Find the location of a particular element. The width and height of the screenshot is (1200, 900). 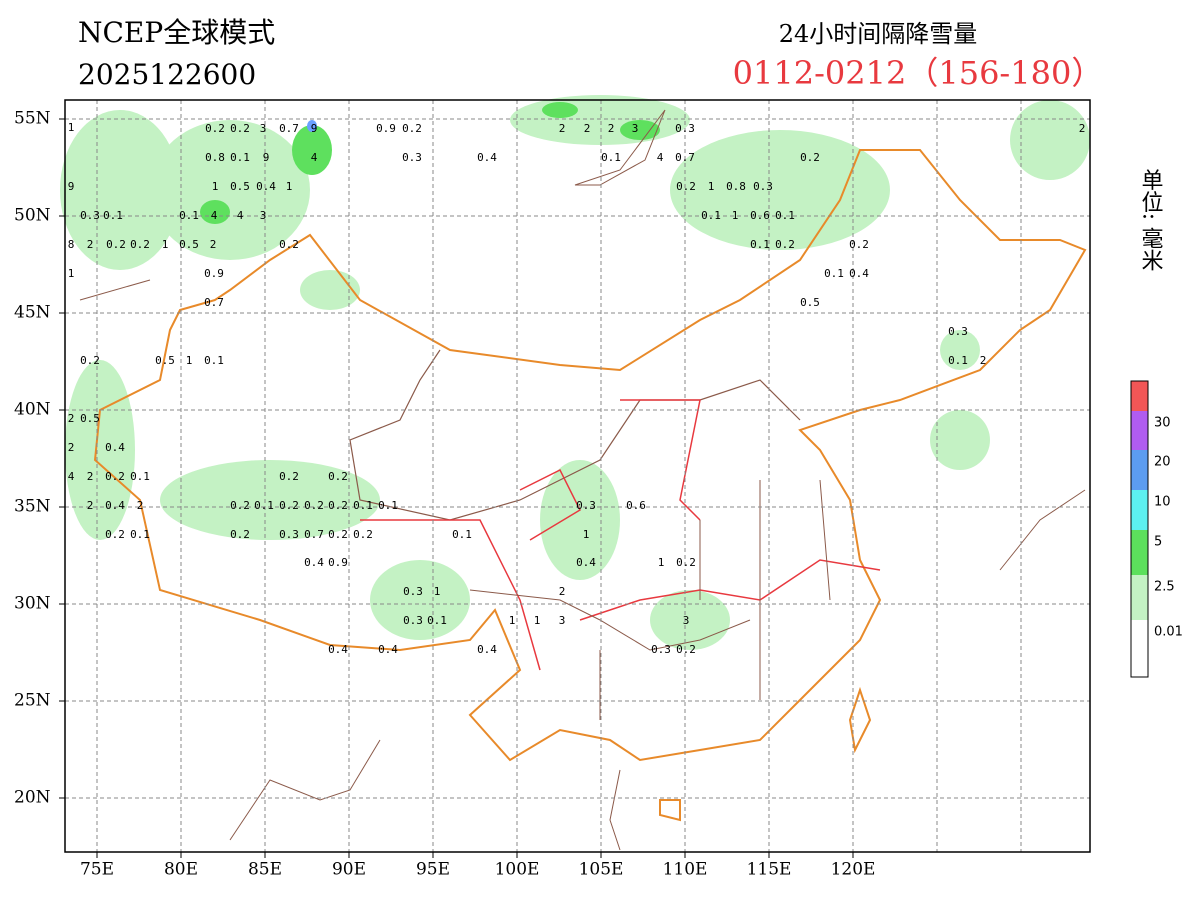

lon-label: 75E is located at coordinates (97, 870).